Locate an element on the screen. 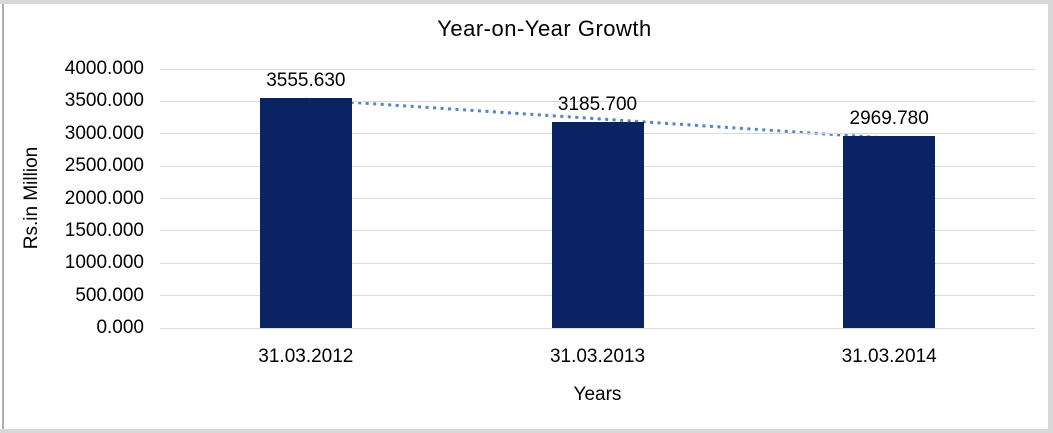 This screenshot has height=433, width=1053. bar-31.03.2013 is located at coordinates (597, 224).